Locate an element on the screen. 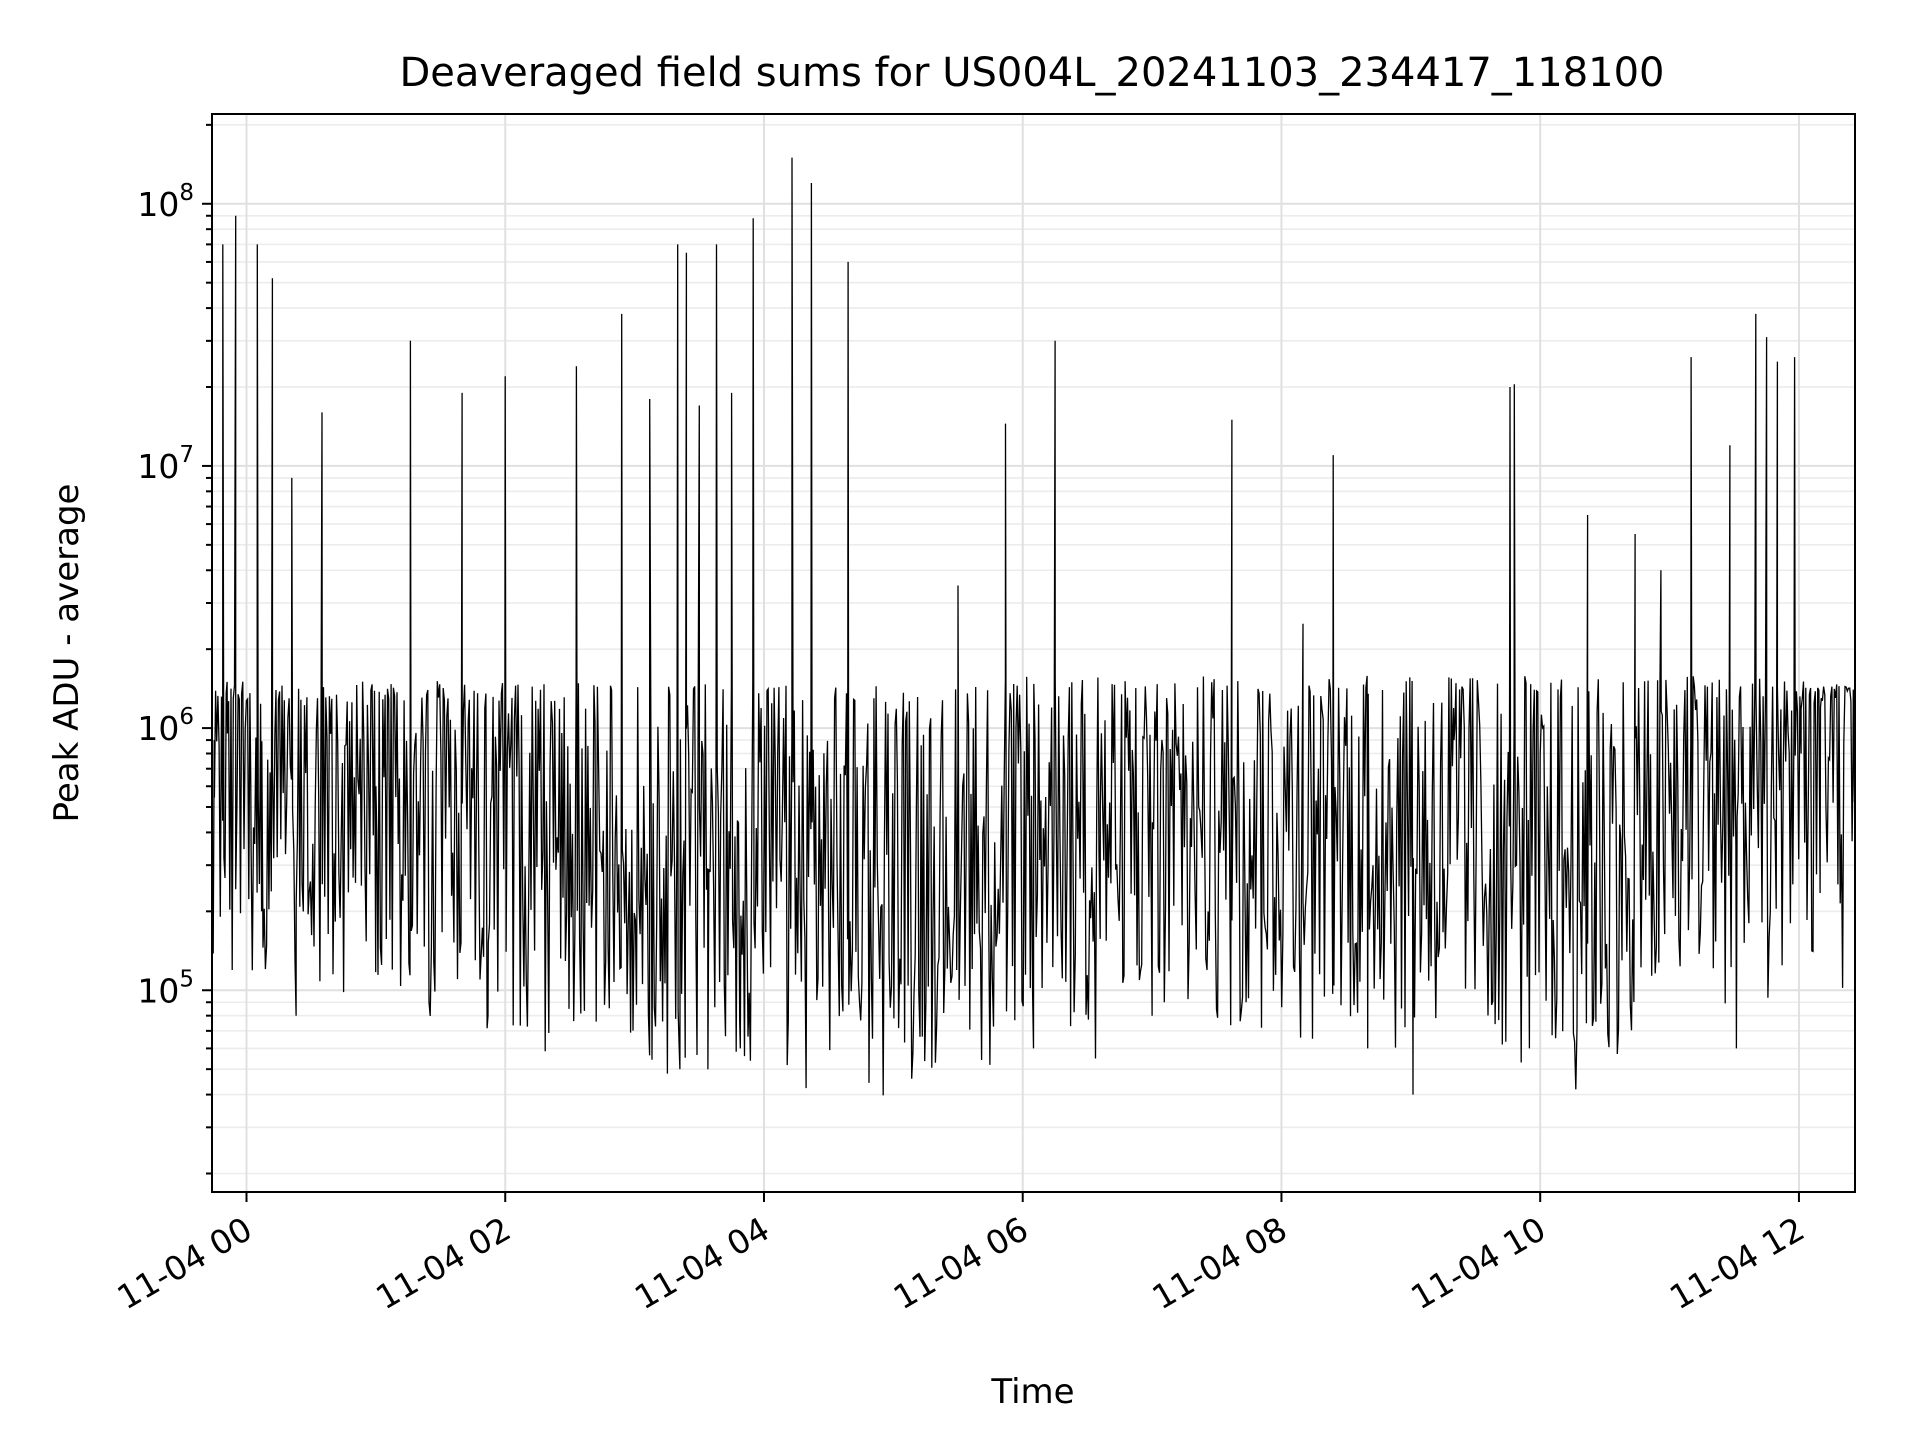 This screenshot has width=1920, height=1440. y-tick-label: 10⁸ is located at coordinates (165, 202).